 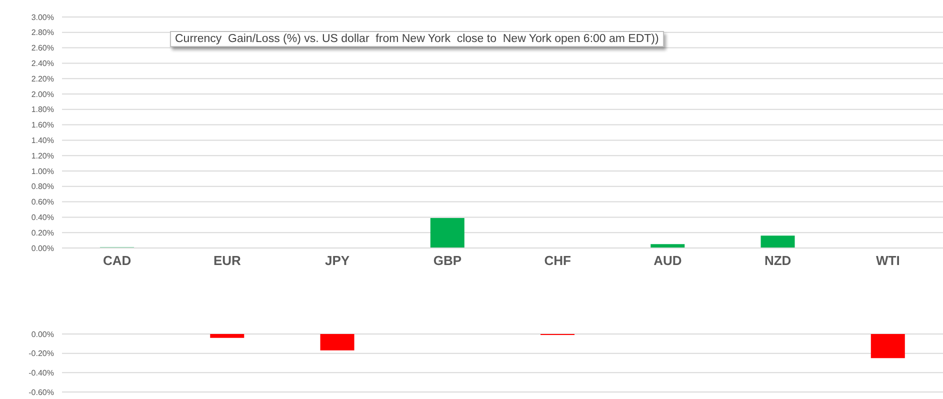 What do you see at coordinates (42, 48) in the screenshot?
I see `y-tick-label: 2.60%` at bounding box center [42, 48].